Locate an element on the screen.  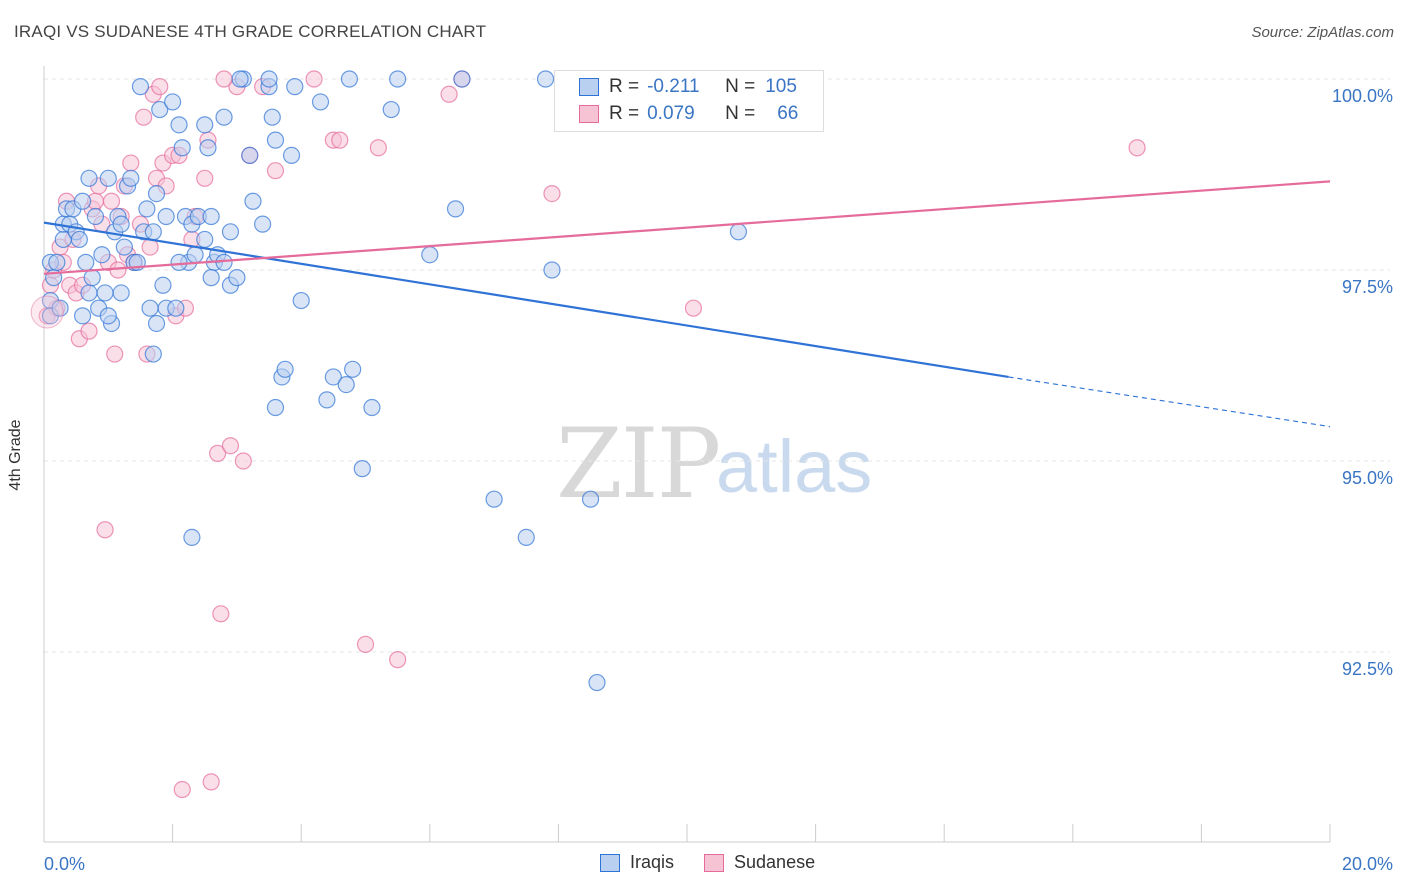
sudanese-trend-line is located at coordinates (687, 227).